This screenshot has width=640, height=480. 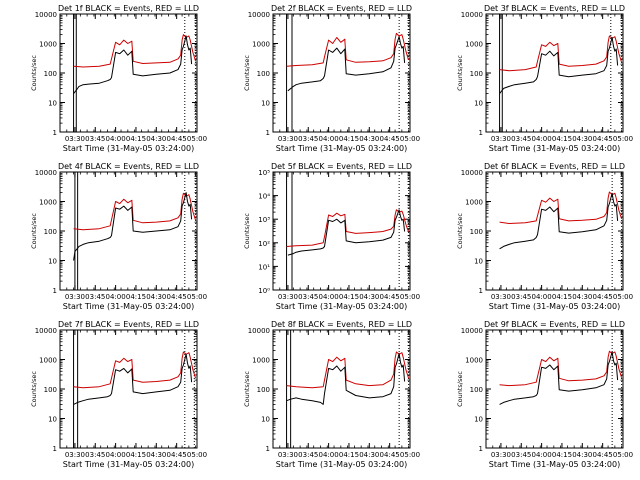 What do you see at coordinates (264, 197) in the screenshot?
I see `y-tick-label: 10⁴` at bounding box center [264, 197].